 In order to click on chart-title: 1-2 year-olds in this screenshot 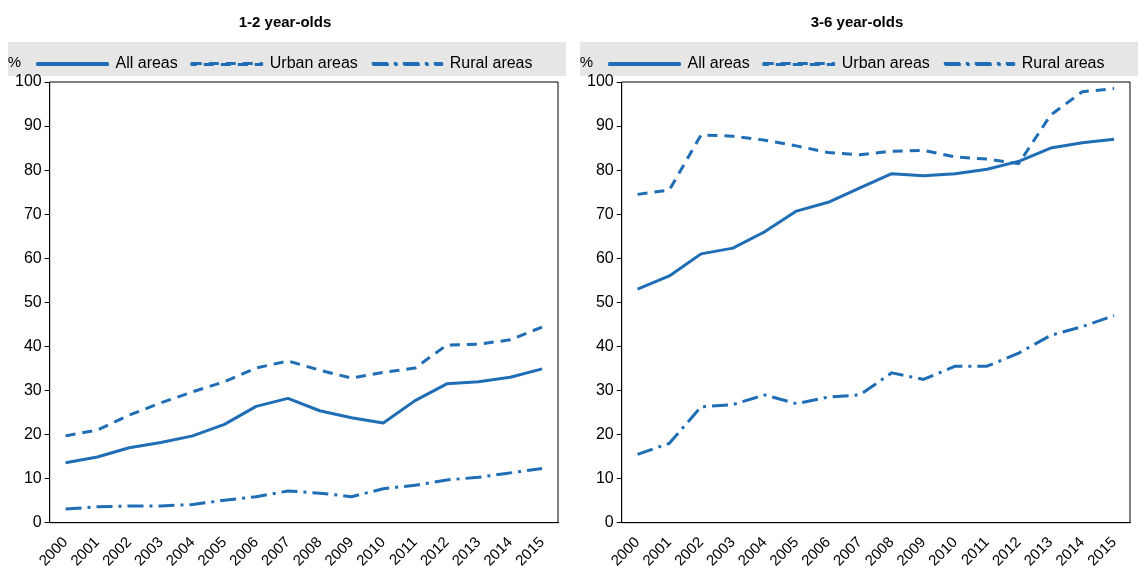, I will do `click(285, 22)`.